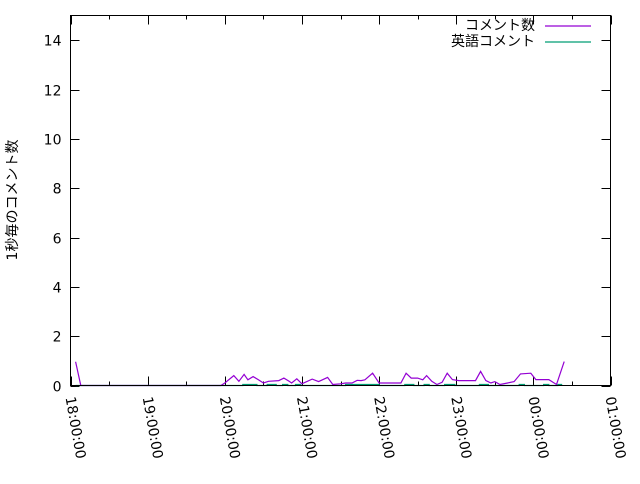 The image size is (640, 484). Describe the element at coordinates (53, 141) in the screenshot. I see `y-tick-label: 10` at that location.